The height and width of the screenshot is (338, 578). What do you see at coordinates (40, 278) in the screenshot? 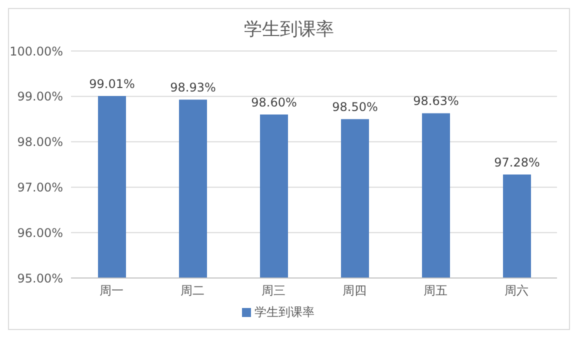
I see `y-tick-label: 95.00%` at bounding box center [40, 278].